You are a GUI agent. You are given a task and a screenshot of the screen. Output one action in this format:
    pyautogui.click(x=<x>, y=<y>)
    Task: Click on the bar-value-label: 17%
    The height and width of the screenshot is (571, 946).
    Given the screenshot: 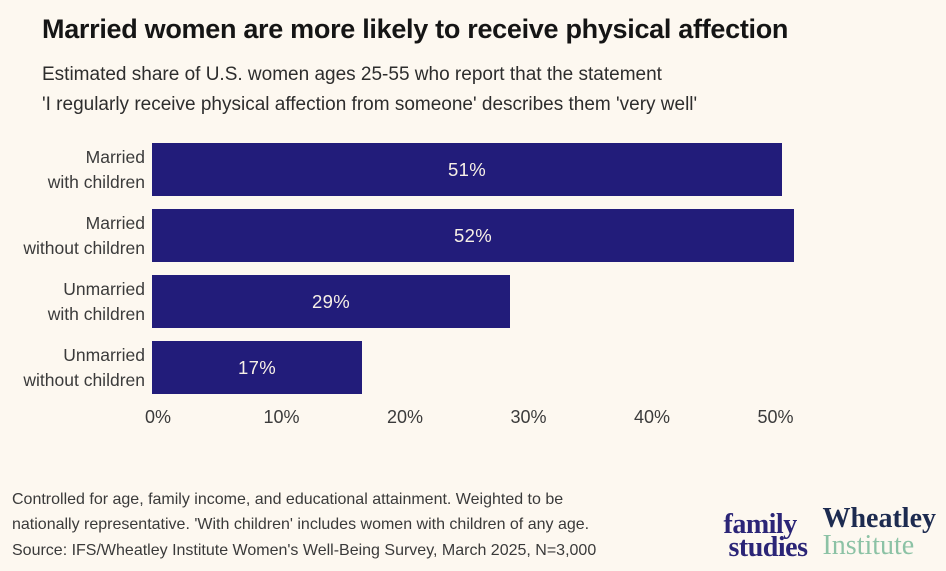 What is the action you would take?
    pyautogui.click(x=257, y=367)
    